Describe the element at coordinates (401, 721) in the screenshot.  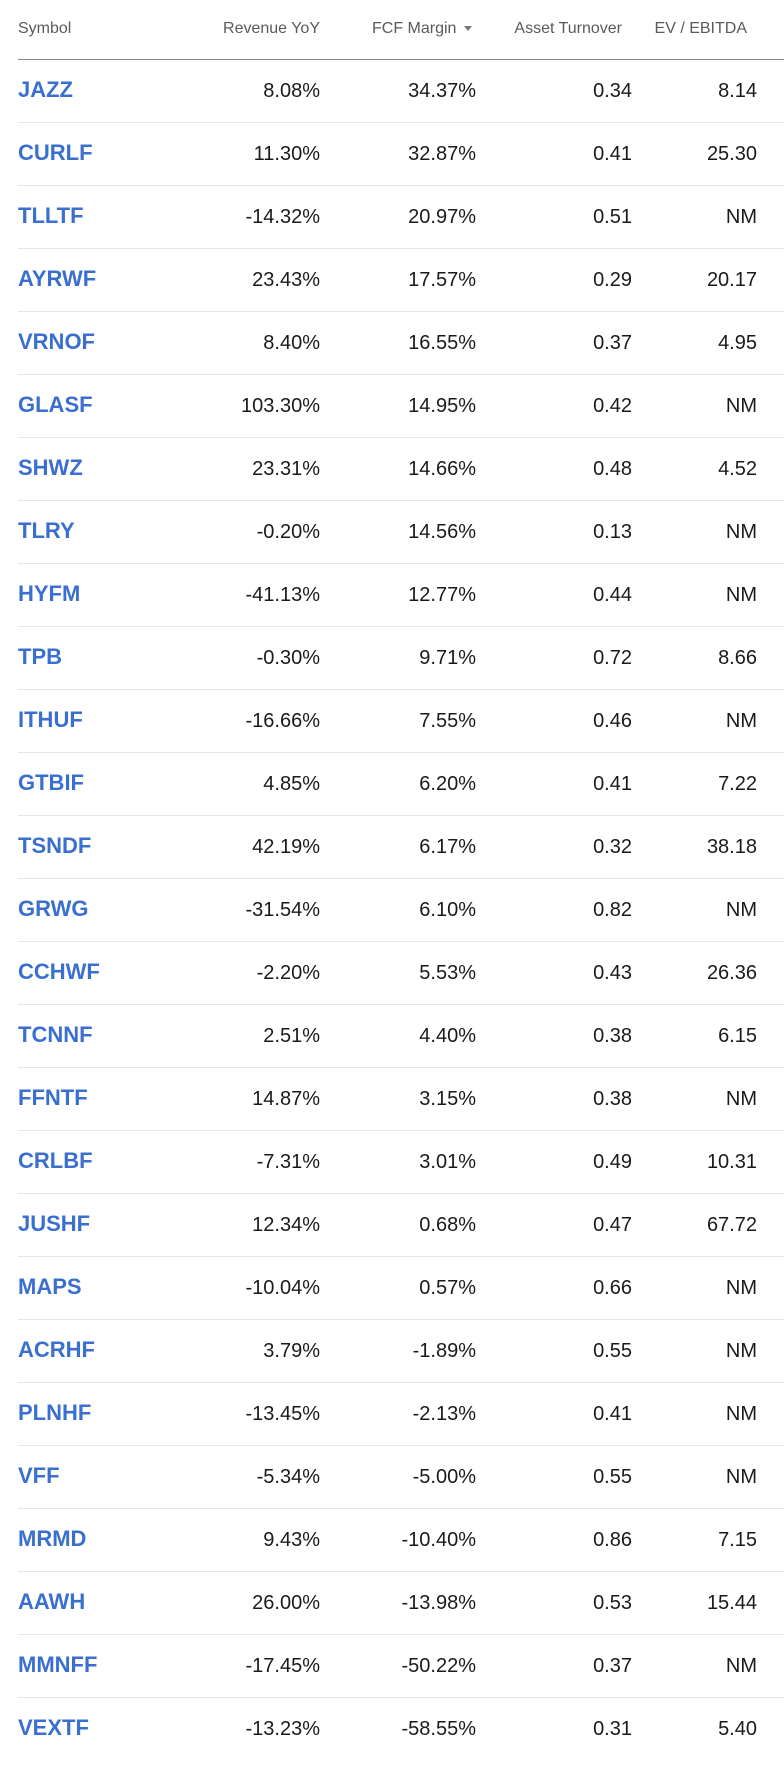
I see `table-row: ITHUF -16.66% 7.55% 0.46 NM` at that location.